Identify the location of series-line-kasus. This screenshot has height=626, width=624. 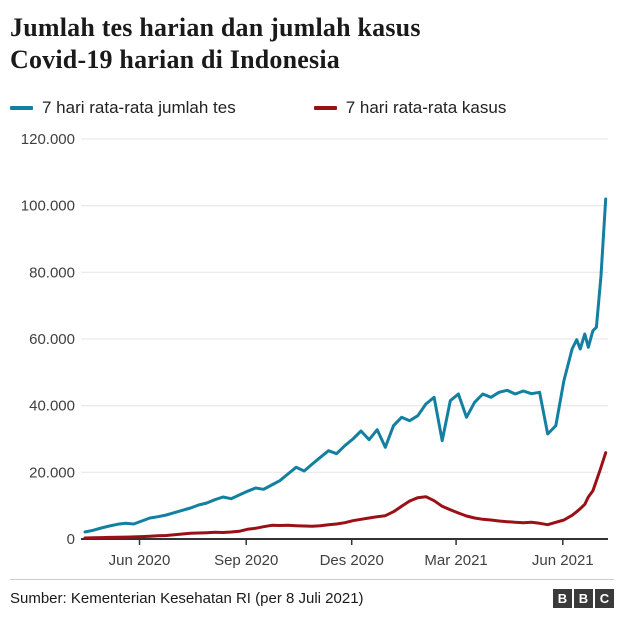
(345, 495).